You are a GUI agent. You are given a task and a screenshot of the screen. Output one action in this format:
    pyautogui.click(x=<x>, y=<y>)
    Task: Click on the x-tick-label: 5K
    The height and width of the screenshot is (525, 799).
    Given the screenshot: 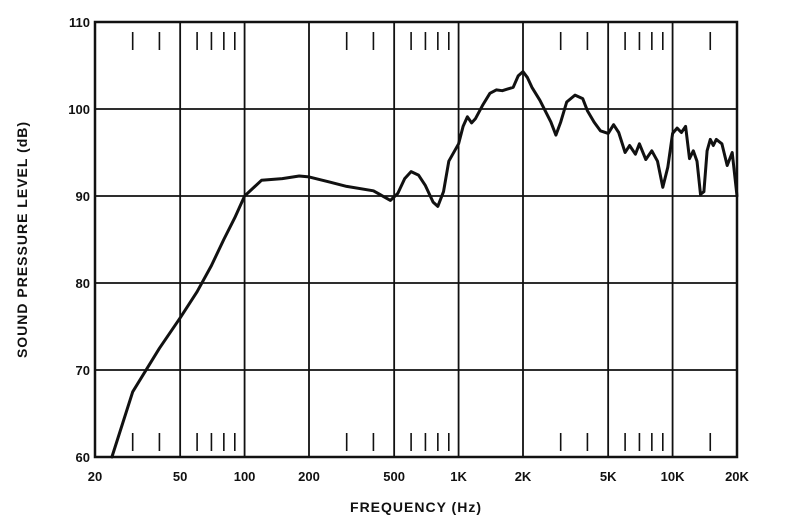 What is the action you would take?
    pyautogui.click(x=608, y=476)
    